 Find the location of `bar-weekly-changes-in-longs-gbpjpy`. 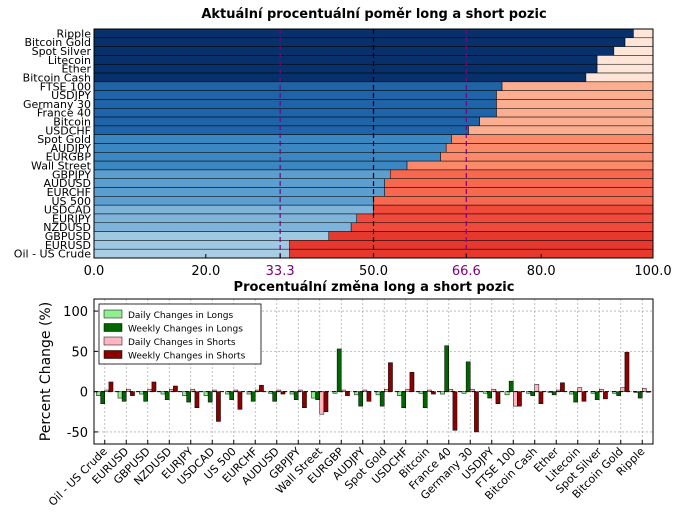

bar-weekly-changes-in-longs-gbpjpy is located at coordinates (296, 395).